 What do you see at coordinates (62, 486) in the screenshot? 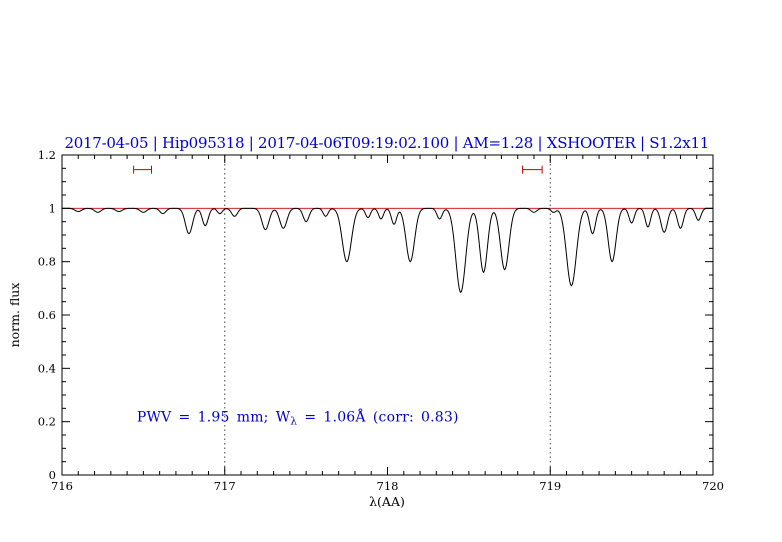
I see `x-tick-label: 716` at bounding box center [62, 486].